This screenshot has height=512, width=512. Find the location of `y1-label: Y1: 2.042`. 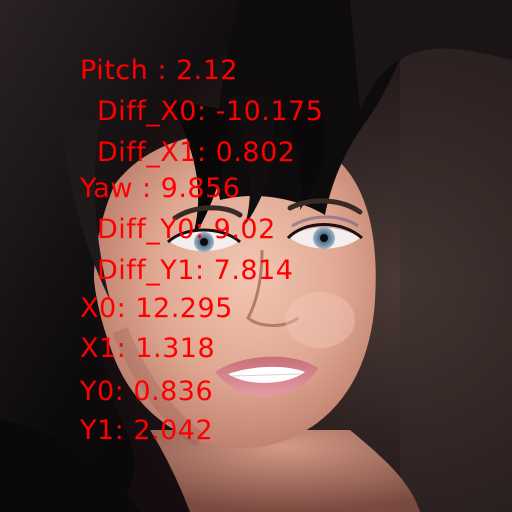

y1-label: Y1: 2.042 is located at coordinates (147, 430).